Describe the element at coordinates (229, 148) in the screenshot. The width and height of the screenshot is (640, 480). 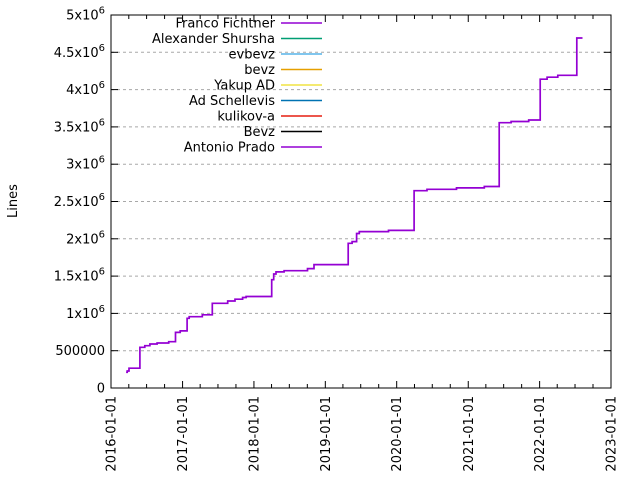
I see `legend-entry-label: Antonio Prado` at that location.